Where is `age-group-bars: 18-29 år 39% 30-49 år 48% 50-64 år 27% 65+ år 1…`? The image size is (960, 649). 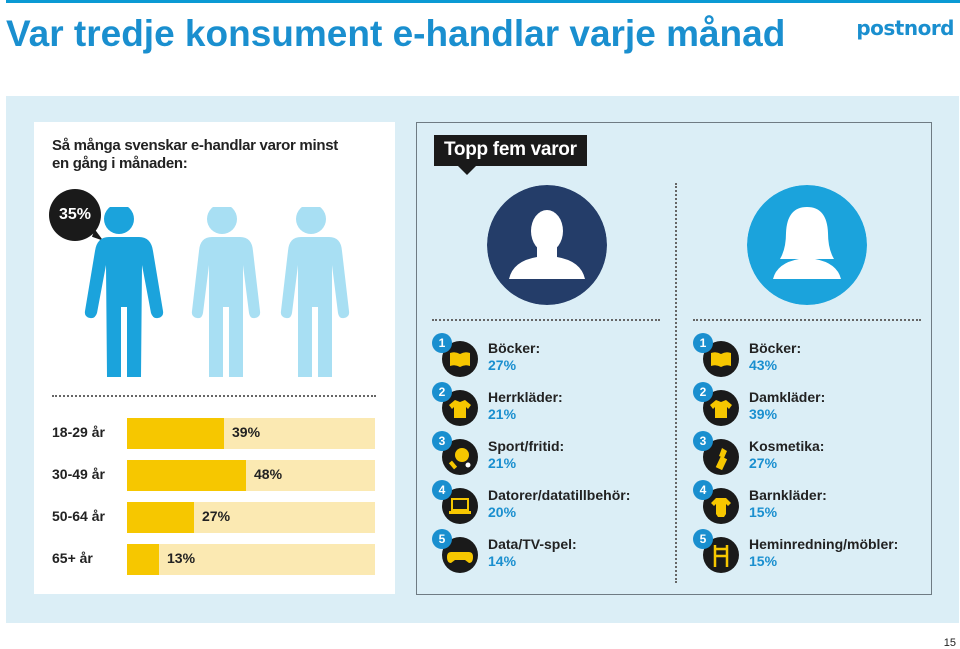 age-group-bars: 18-29 år 39% 30-49 år 48% 50-64 år 27% 65+ år 1… is located at coordinates (214, 502).